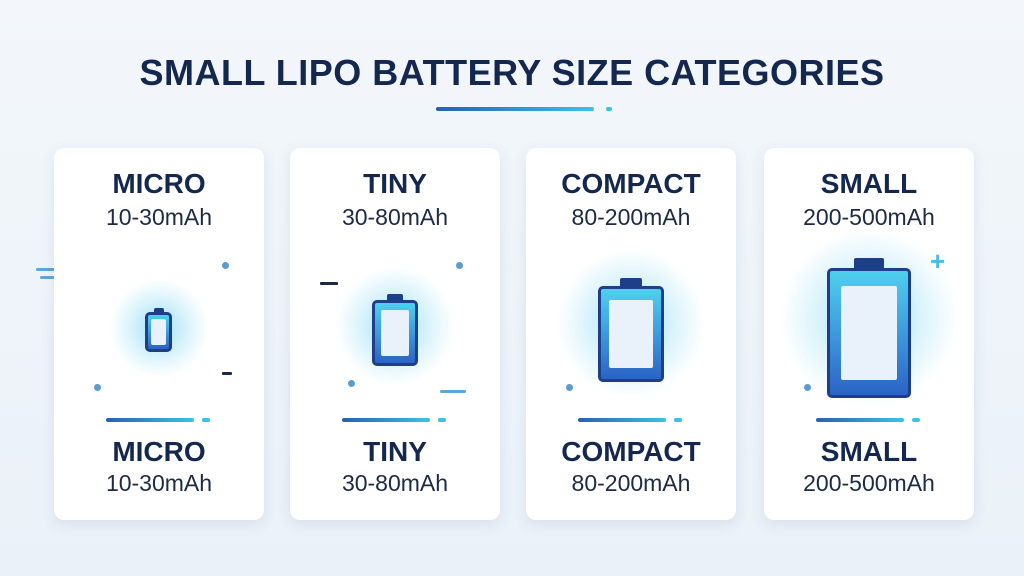 The image size is (1024, 576). What do you see at coordinates (159, 483) in the screenshot?
I see `card-range-bottom: 10-30mAh` at bounding box center [159, 483].